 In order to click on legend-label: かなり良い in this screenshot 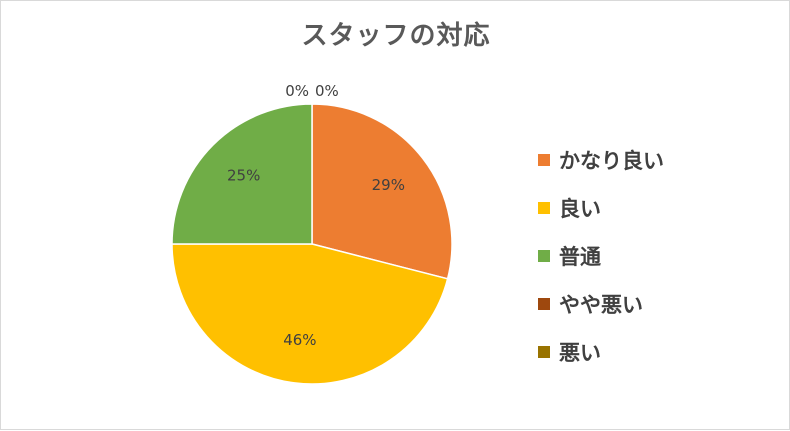, I will do `click(611, 161)`.